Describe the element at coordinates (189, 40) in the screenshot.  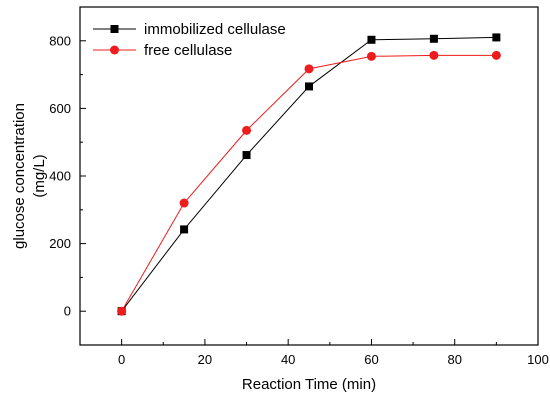
I see `legend: immobilized cellulase free cellulase` at that location.